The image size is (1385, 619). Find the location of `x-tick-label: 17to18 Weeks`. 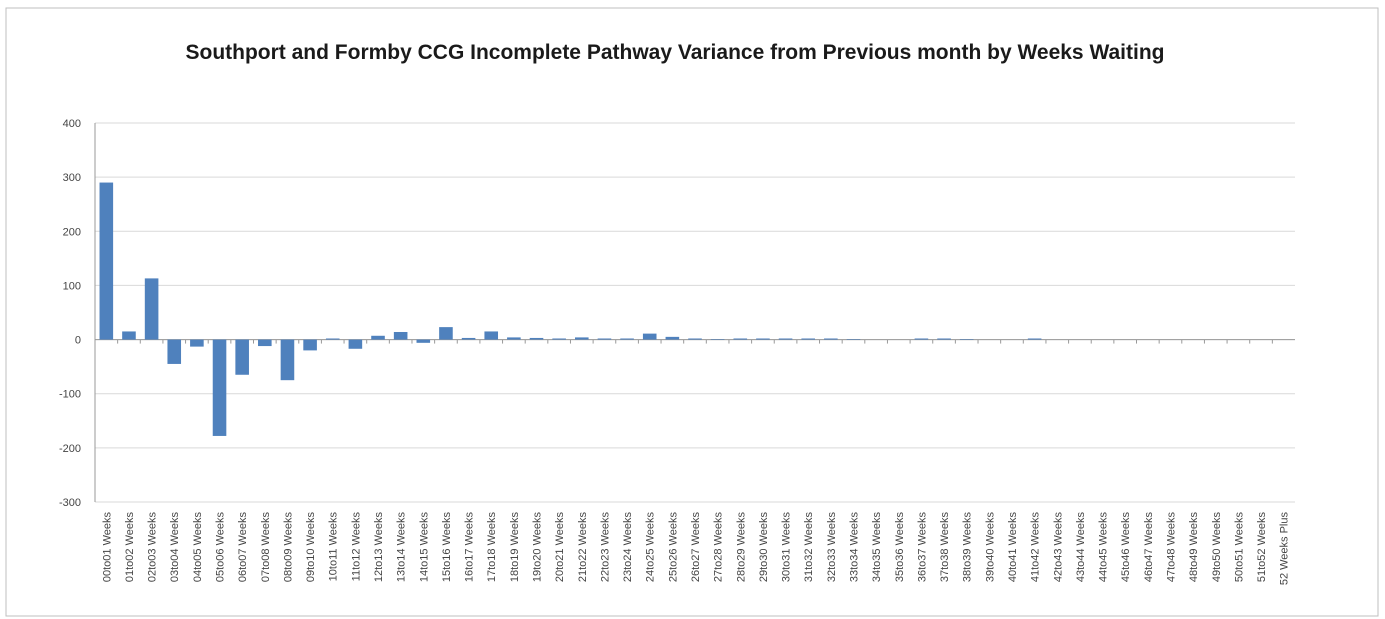

x-tick-label: 17to18 Weeks is located at coordinates (492, 547).